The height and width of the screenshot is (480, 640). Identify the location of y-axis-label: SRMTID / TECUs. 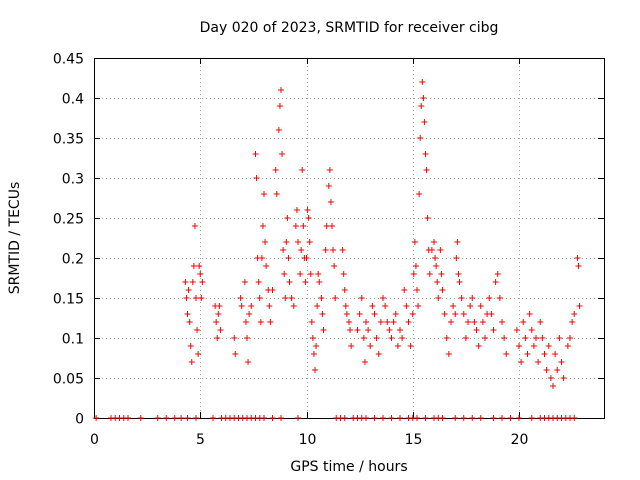
(15, 238).